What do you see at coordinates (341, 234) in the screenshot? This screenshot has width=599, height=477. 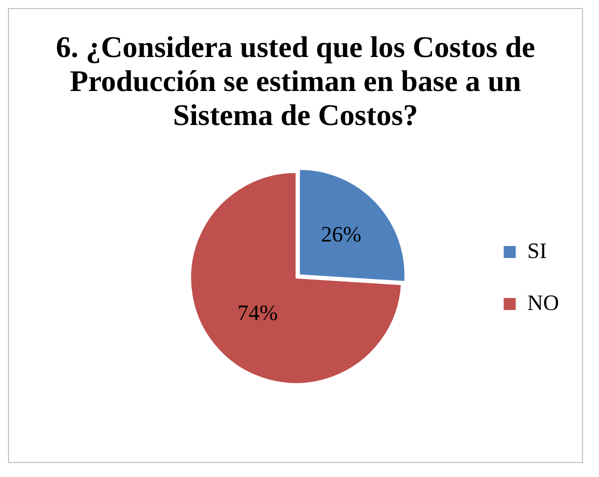 I see `data-label: 26%` at bounding box center [341, 234].